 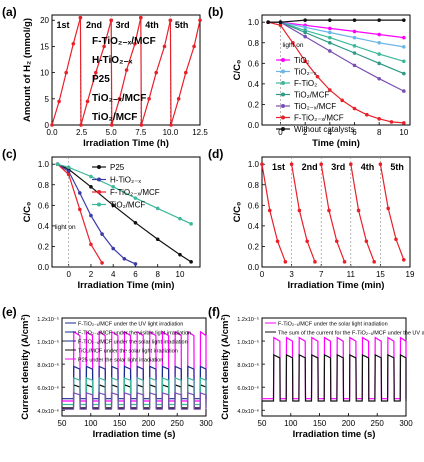 I want to click on panel-label: (d), so click(x=215, y=154).